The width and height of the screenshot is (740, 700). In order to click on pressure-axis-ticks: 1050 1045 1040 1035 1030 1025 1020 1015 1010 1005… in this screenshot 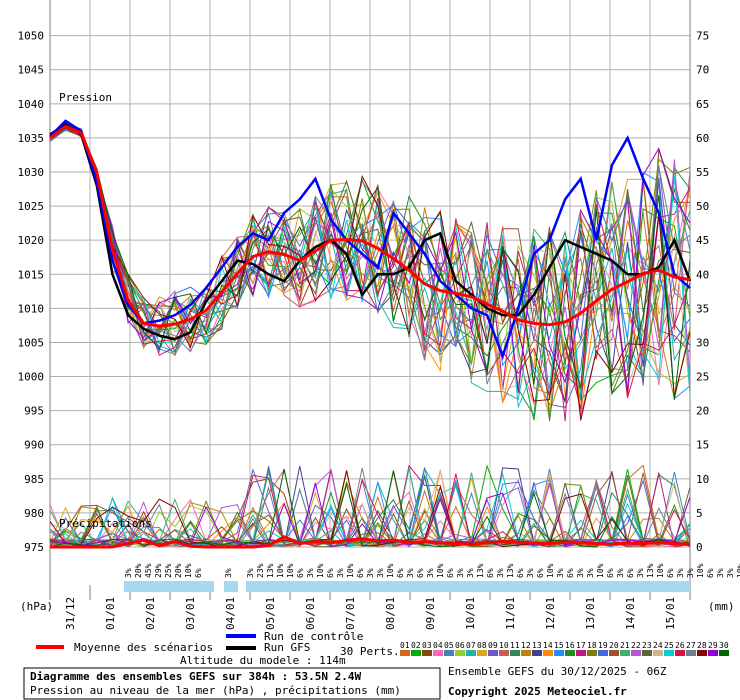, I will do `click(31, 292)`.